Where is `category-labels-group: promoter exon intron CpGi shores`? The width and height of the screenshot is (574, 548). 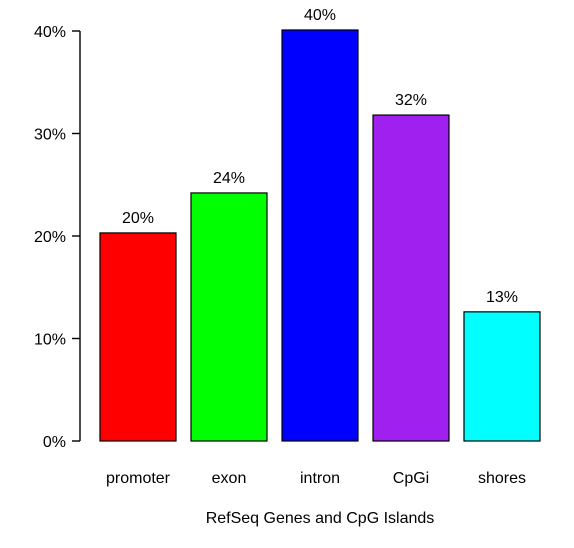 category-labels-group: promoter exon intron CpGi shores is located at coordinates (316, 478).